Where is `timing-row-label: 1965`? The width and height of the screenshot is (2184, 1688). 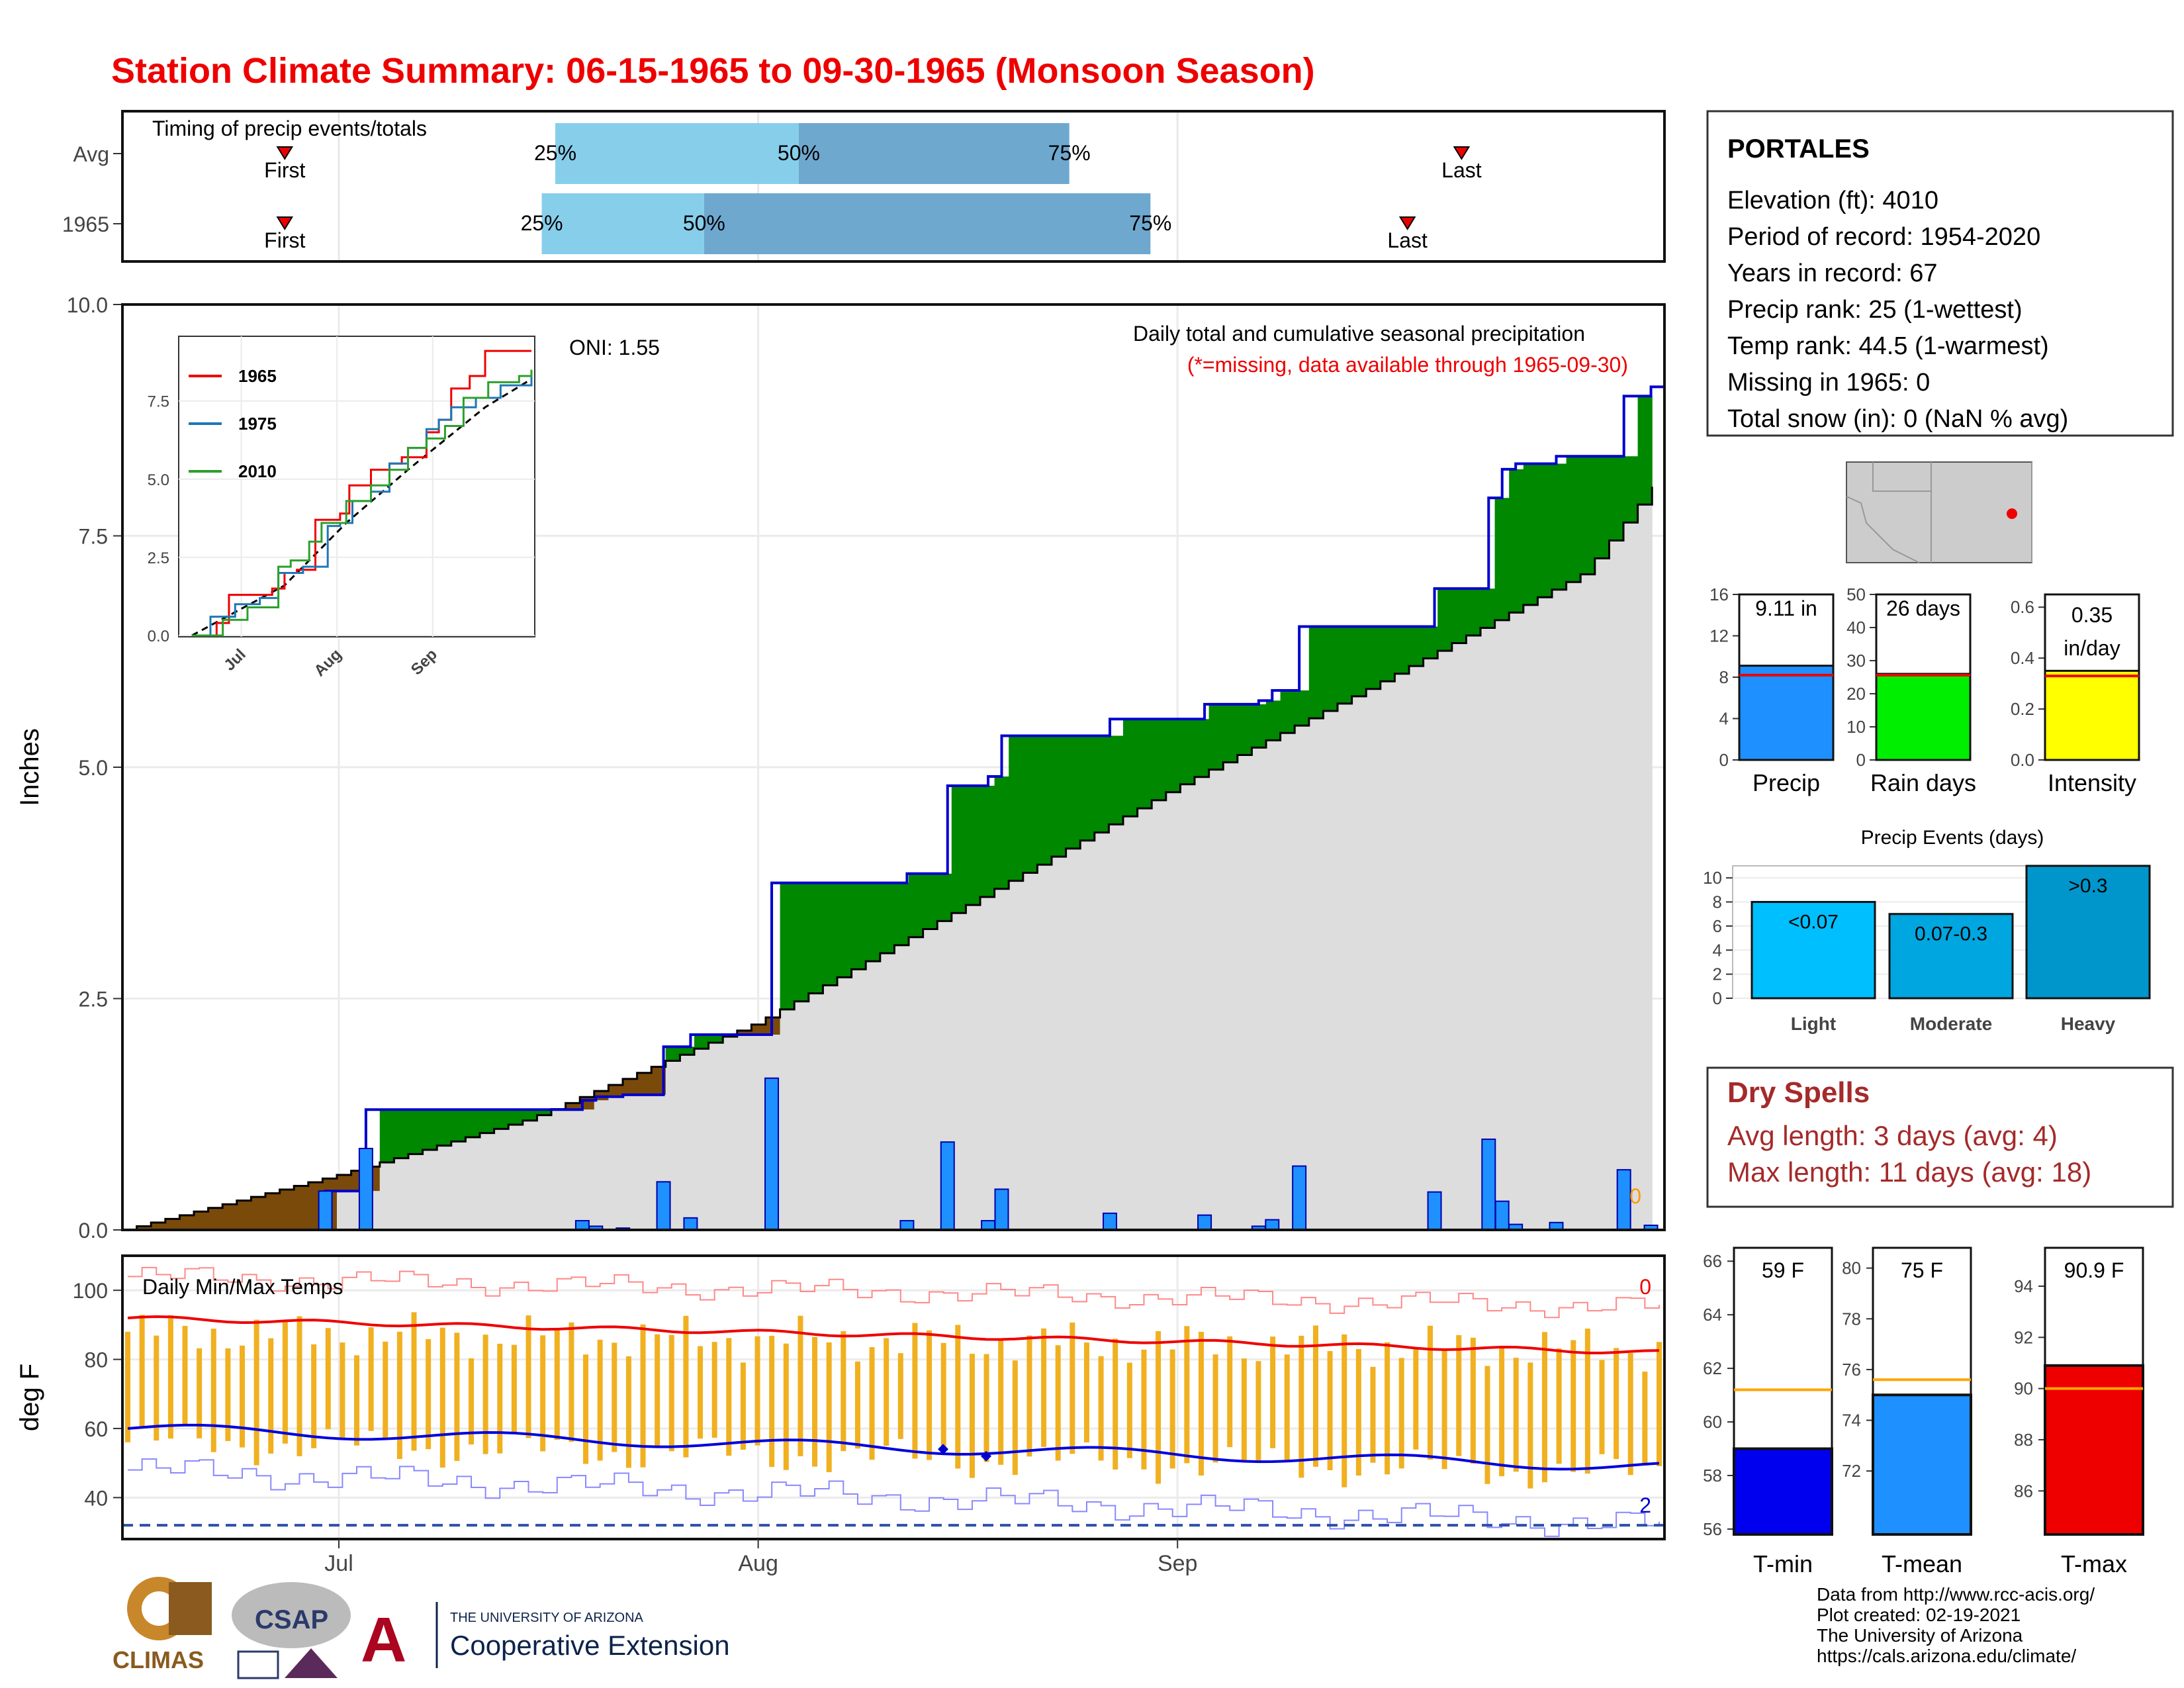
timing-row-label: 1965 is located at coordinates (85, 224).